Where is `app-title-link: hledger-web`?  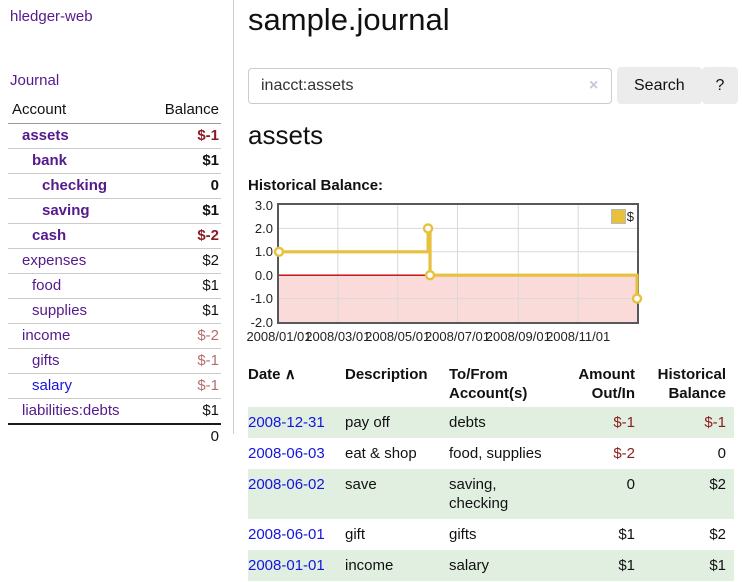
app-title-link: hledger-web is located at coordinates (51, 16).